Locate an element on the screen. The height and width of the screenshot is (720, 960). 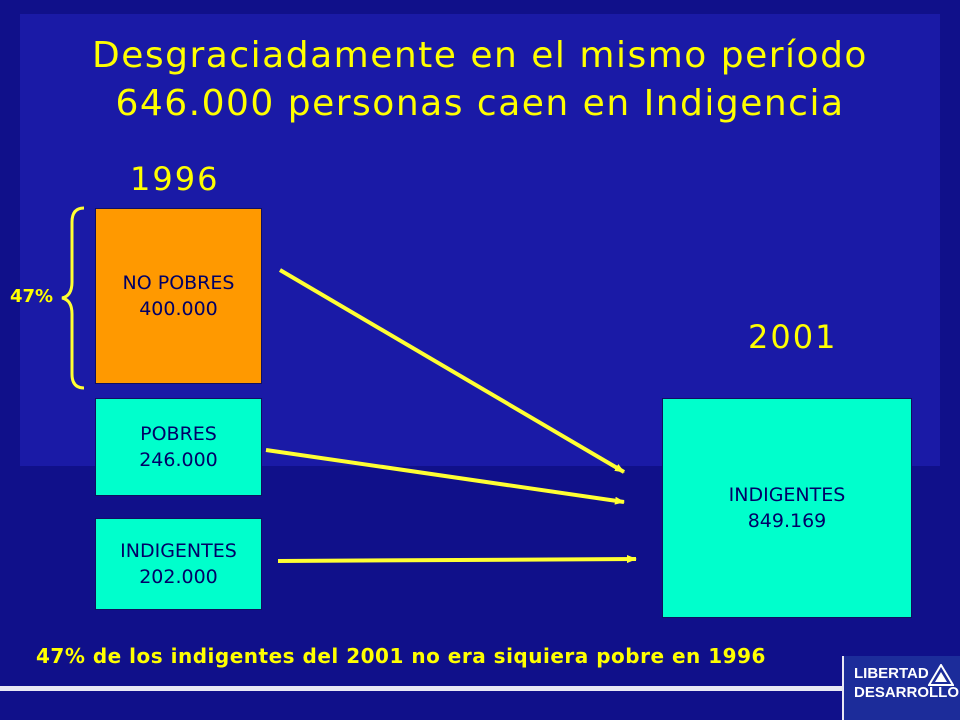
box-no-pobres-label: NO POBRES is located at coordinates (178, 283).